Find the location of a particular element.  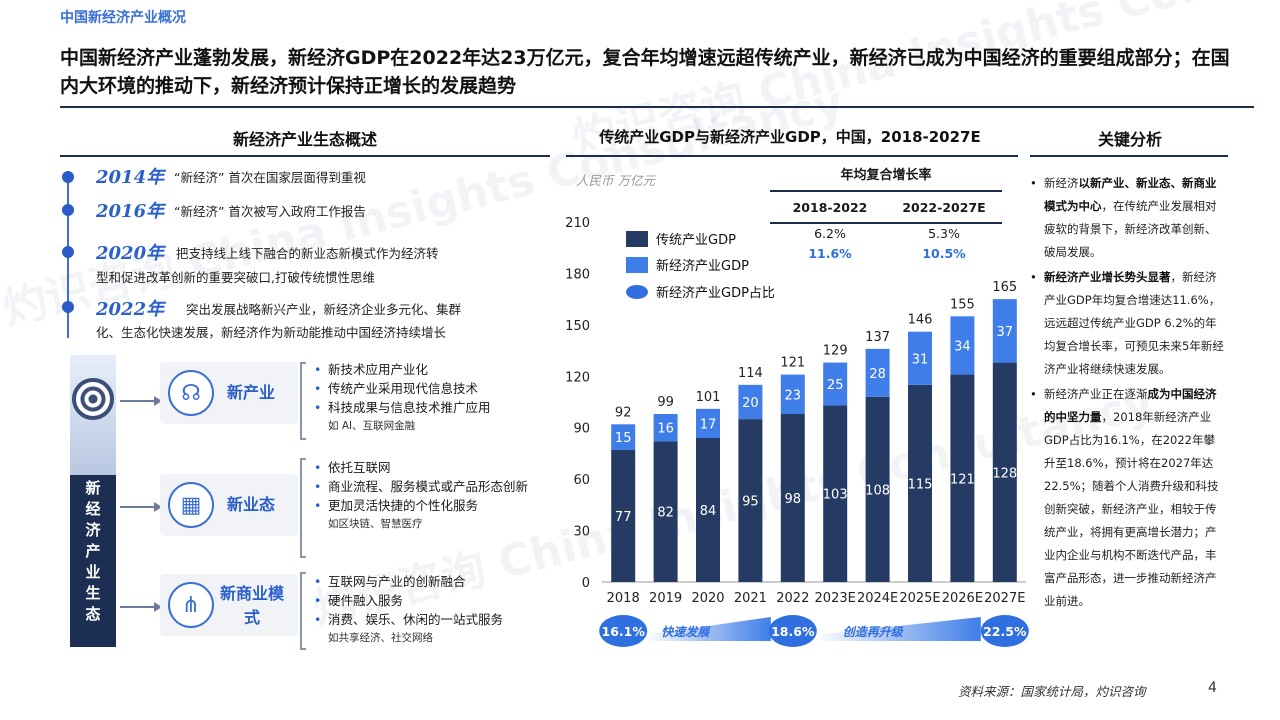

x-tick-label: 2025E is located at coordinates (919, 598).